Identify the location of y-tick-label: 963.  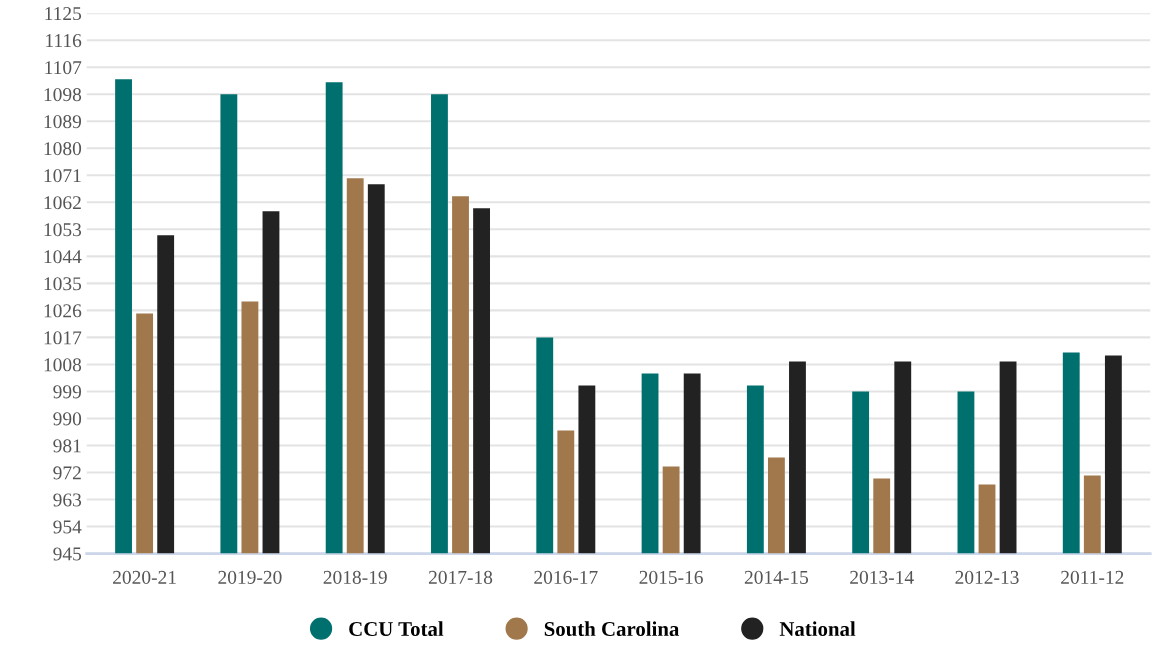
(67, 500).